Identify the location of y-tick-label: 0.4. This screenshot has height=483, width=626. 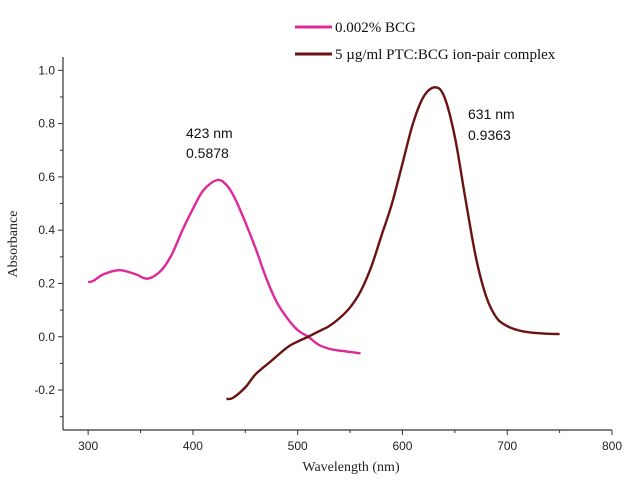
(46, 230).